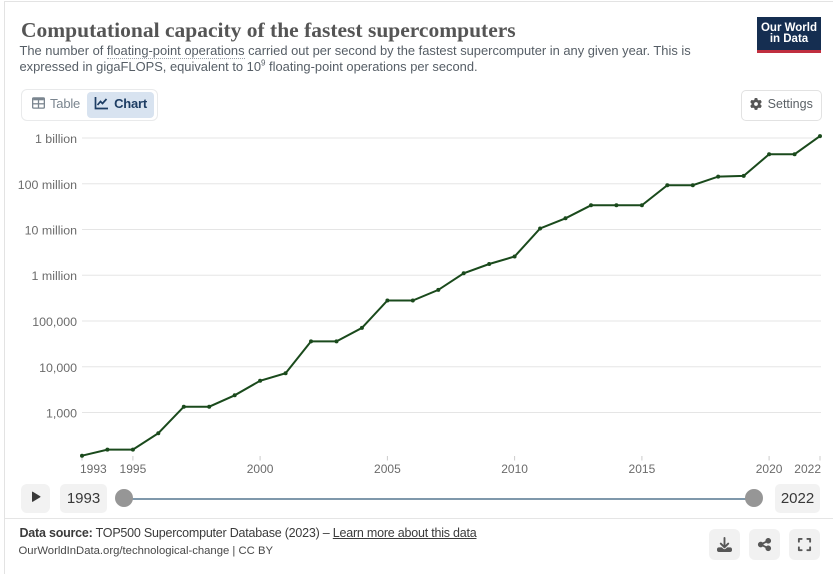 This screenshot has width=833, height=574. Describe the element at coordinates (387, 469) in the screenshot. I see `svg-text: 2005` at that location.